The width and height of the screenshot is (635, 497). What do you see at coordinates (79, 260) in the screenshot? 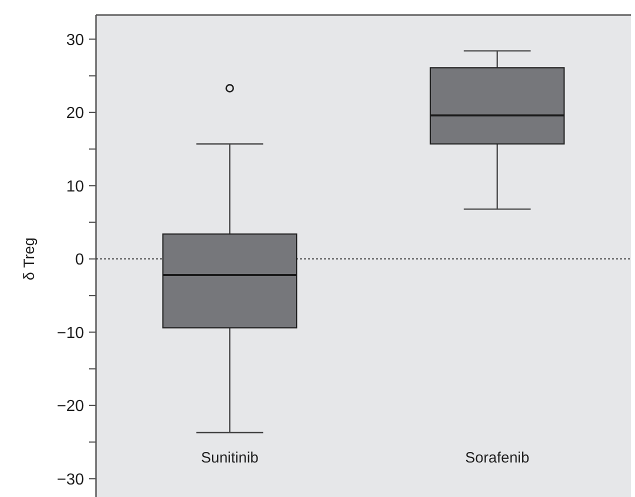
I see `y-tick-label: 0` at bounding box center [79, 260].